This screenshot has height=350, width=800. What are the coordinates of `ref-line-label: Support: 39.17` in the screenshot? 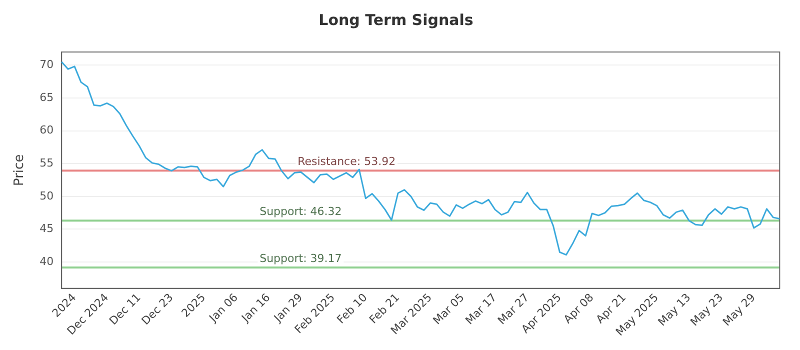 It's located at (301, 258).